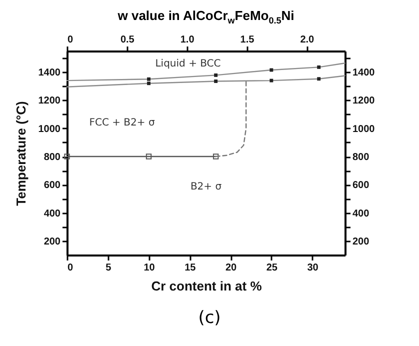 This screenshot has width=419, height=346. Describe the element at coordinates (49, 73) in the screenshot. I see `y-tick-label: 1400` at that location.